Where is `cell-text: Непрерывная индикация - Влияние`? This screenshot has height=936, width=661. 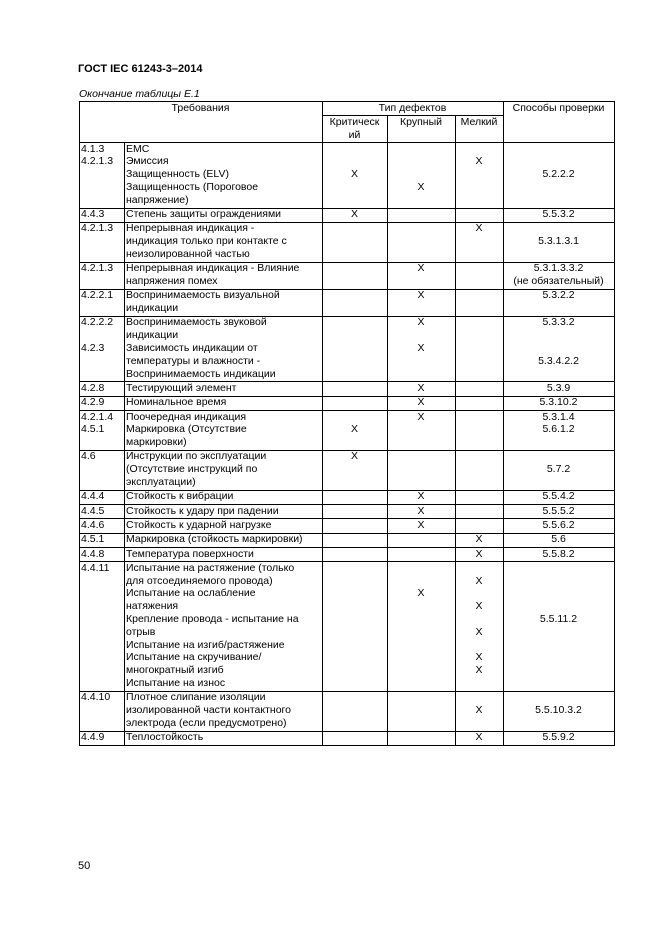
cell-text: Непрерывная индикация - Влияние is located at coordinates (213, 268).